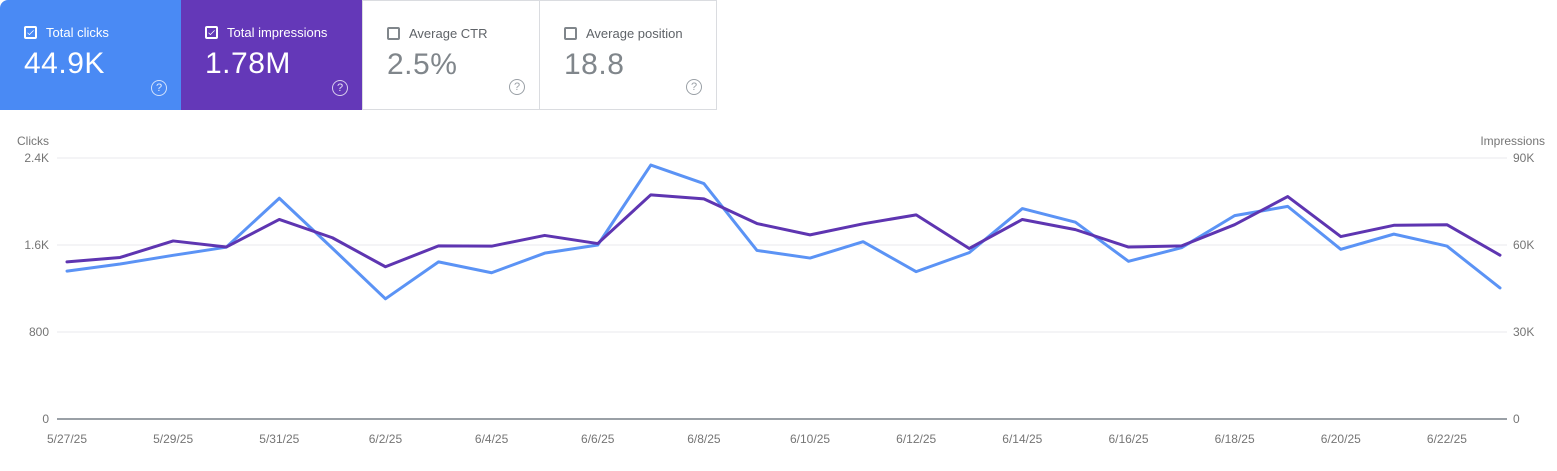  What do you see at coordinates (64, 63) in the screenshot?
I see `total-clicks-value: 44.9K` at bounding box center [64, 63].